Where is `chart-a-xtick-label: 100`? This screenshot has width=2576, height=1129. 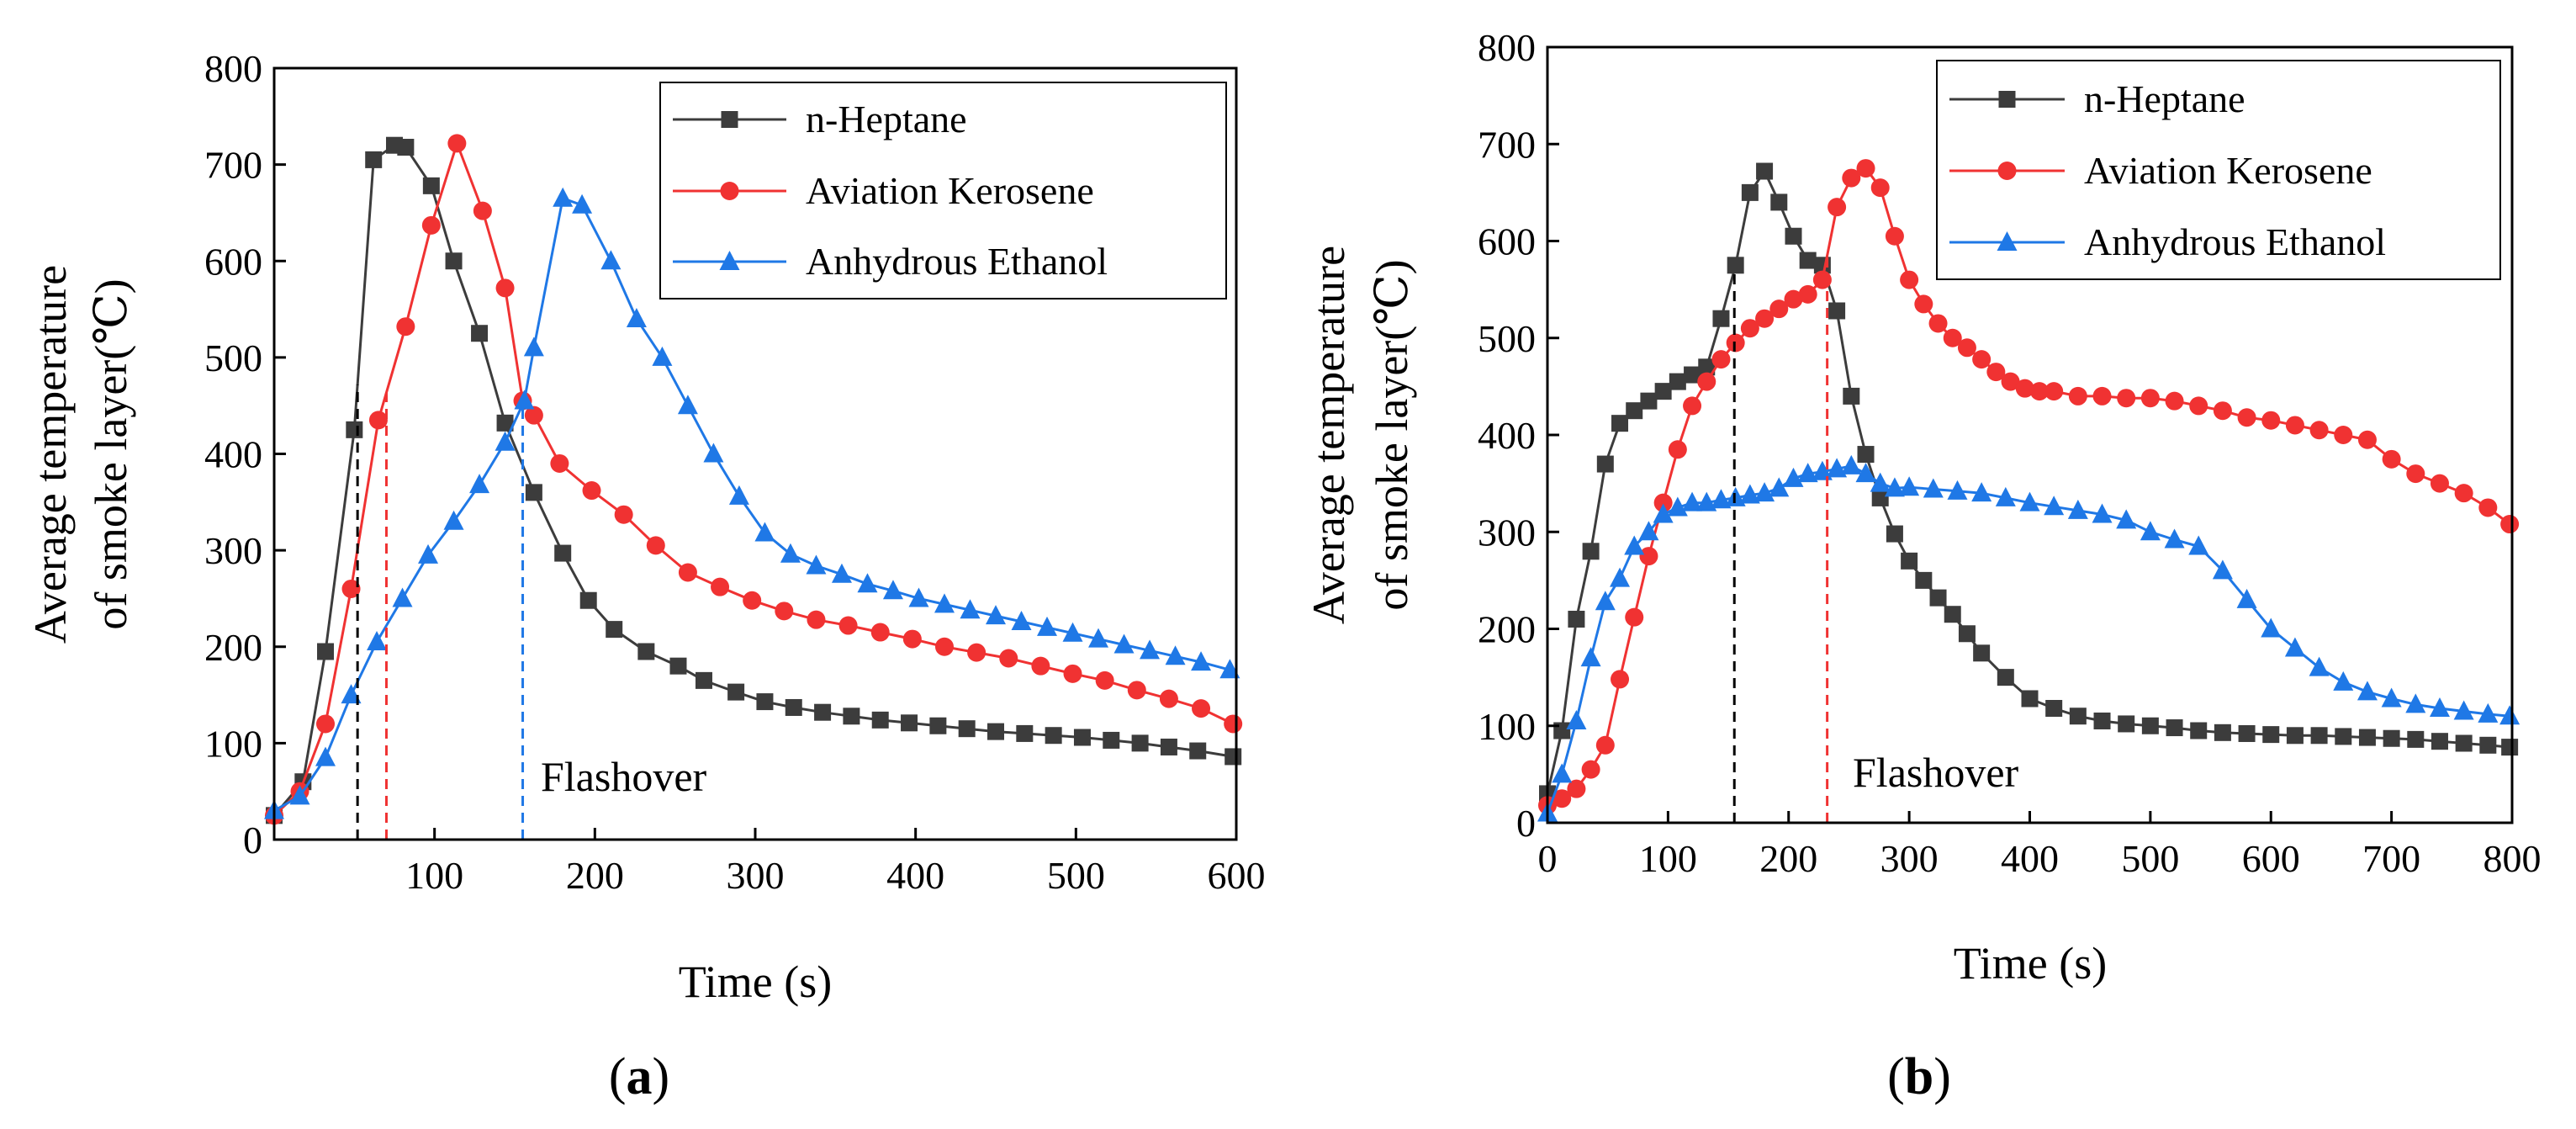
chart-a-xtick-label: 100 is located at coordinates (434, 875).